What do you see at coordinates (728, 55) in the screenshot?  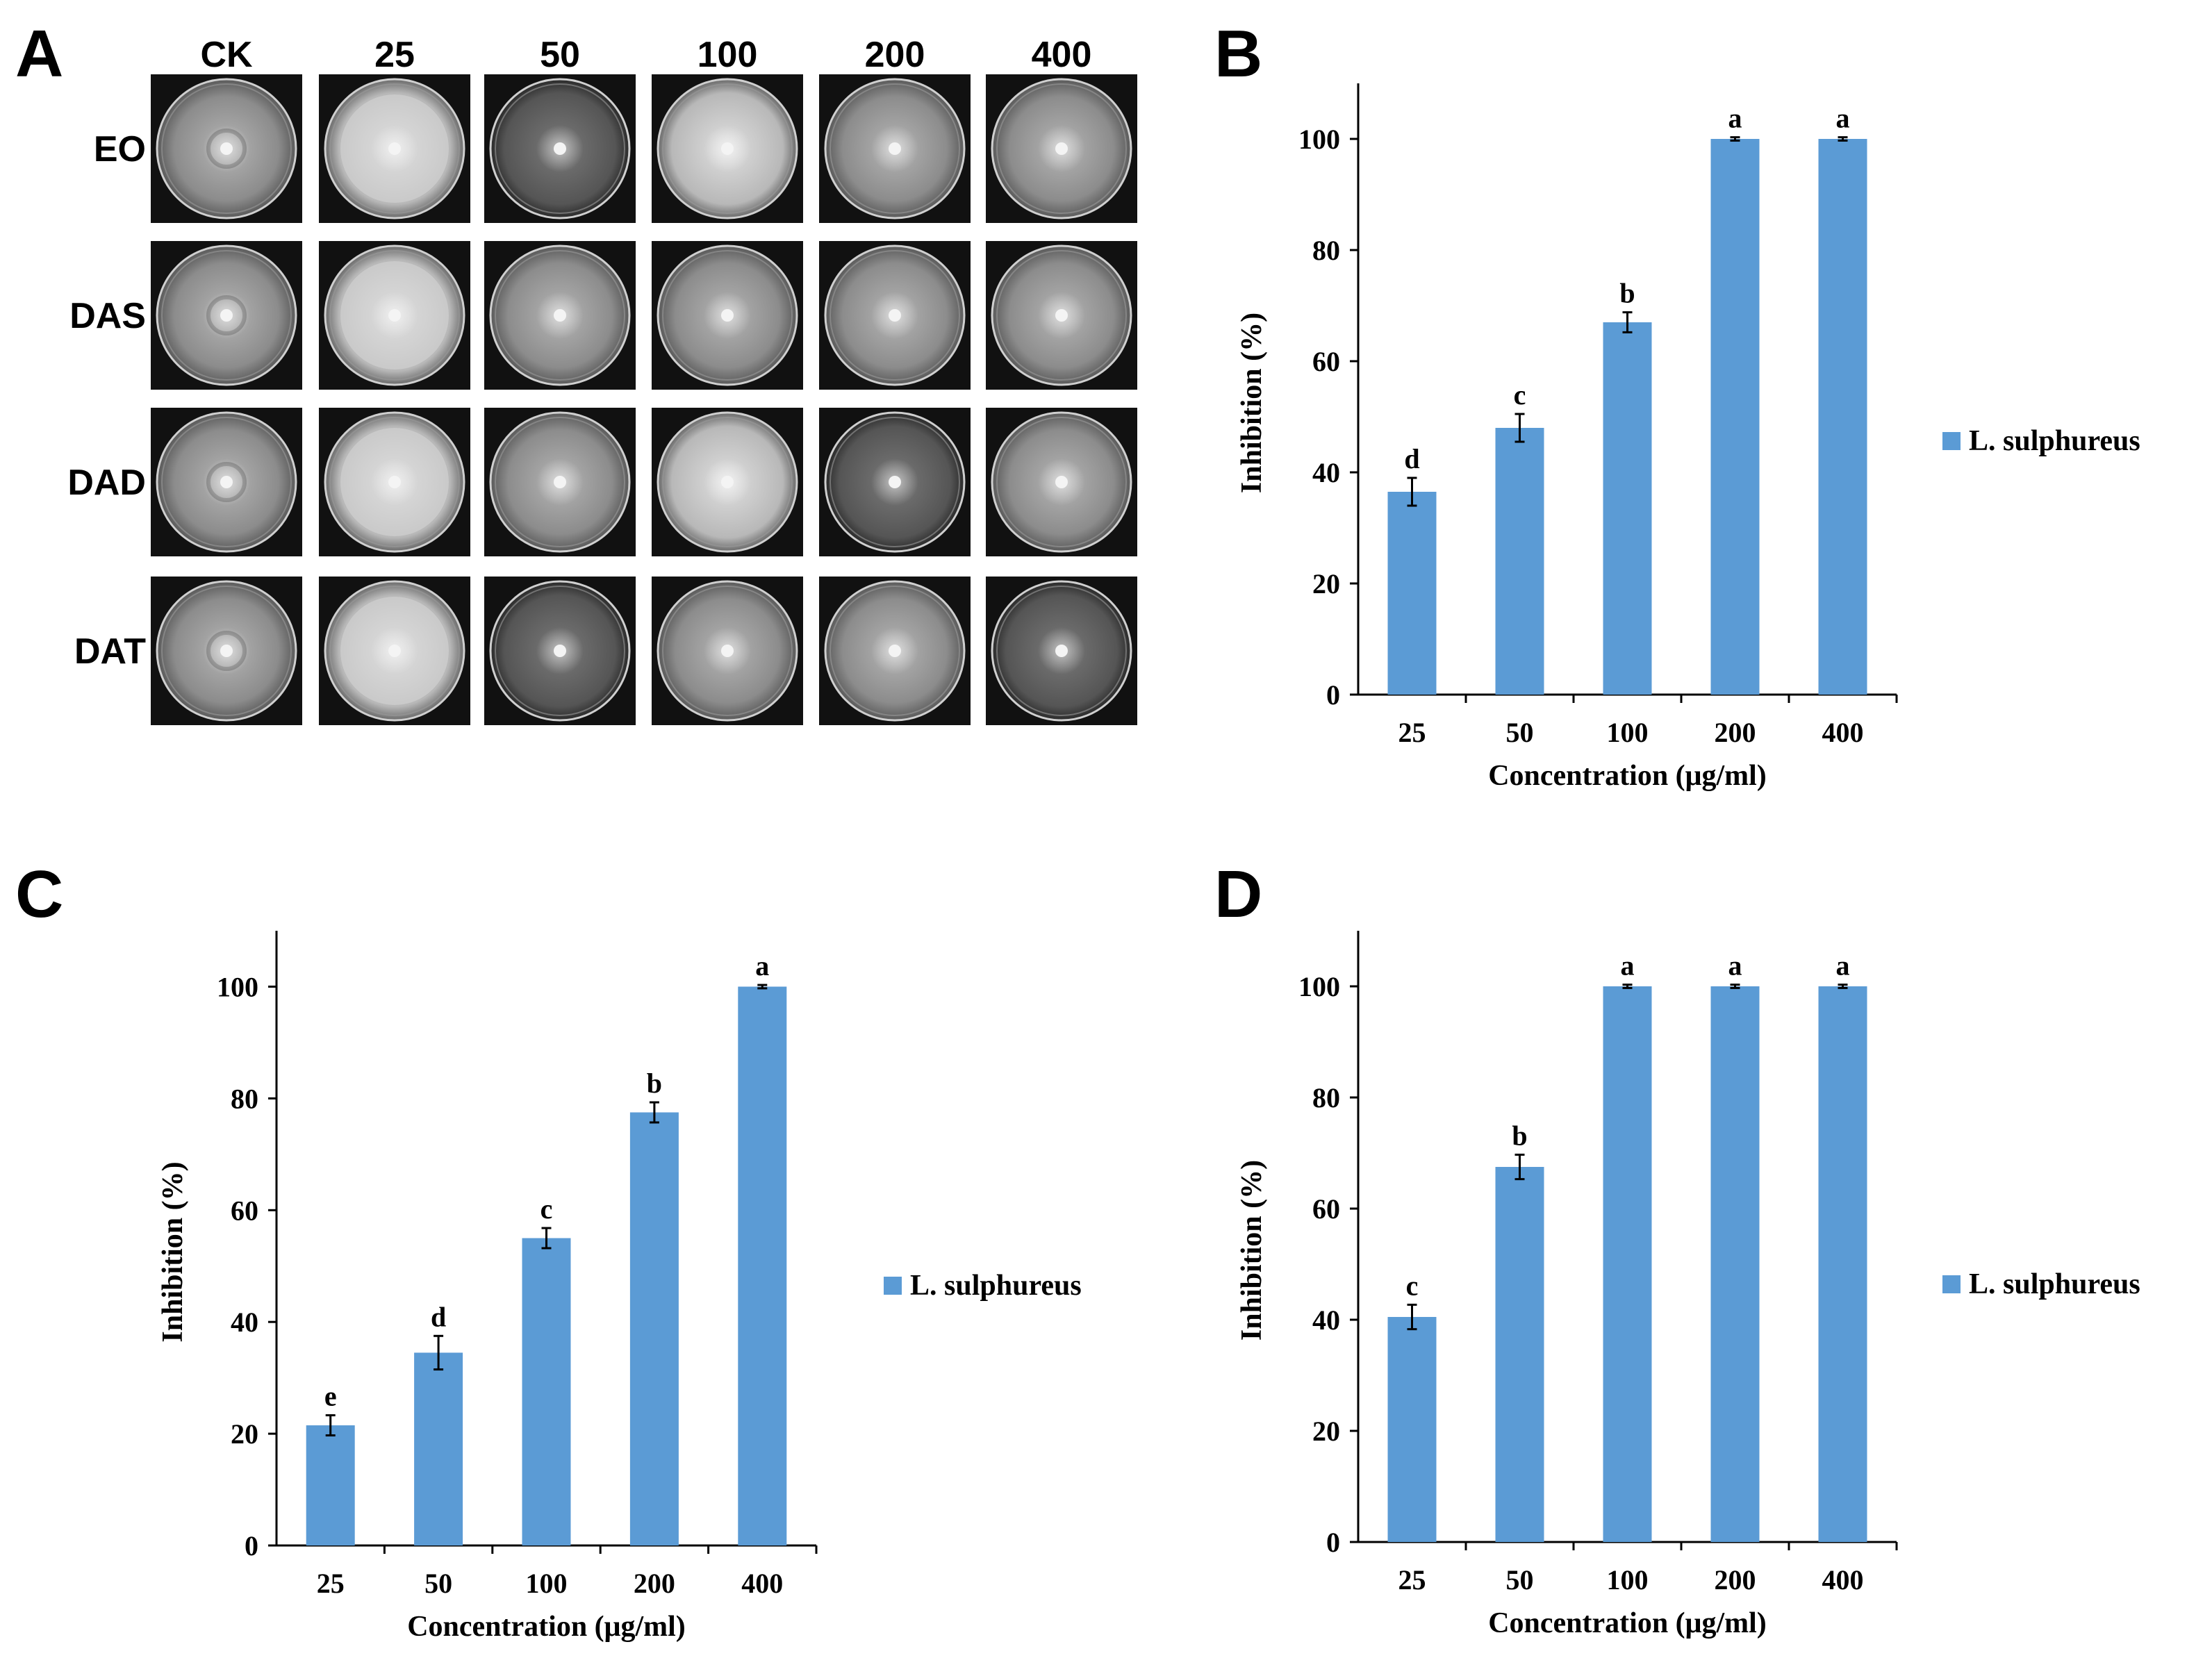 I see `column-label: 100` at bounding box center [728, 55].